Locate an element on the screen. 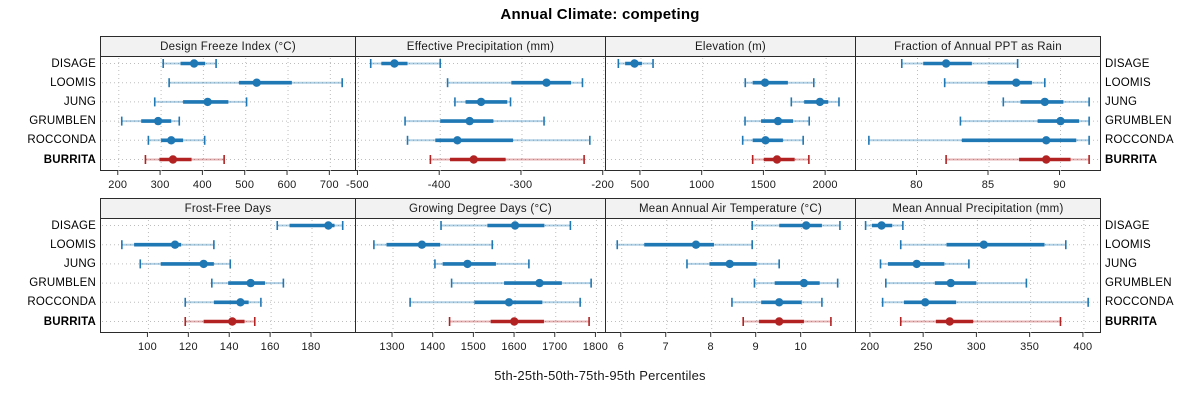  axis-tick-label: 500 is located at coordinates (639, 185).